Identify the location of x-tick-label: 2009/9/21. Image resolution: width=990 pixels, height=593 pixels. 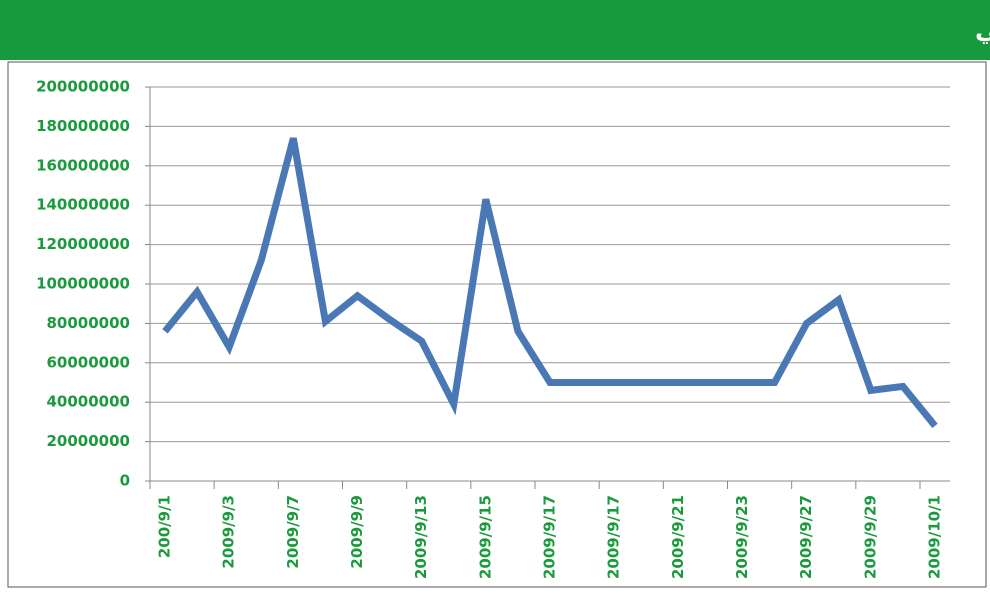
(678, 537).